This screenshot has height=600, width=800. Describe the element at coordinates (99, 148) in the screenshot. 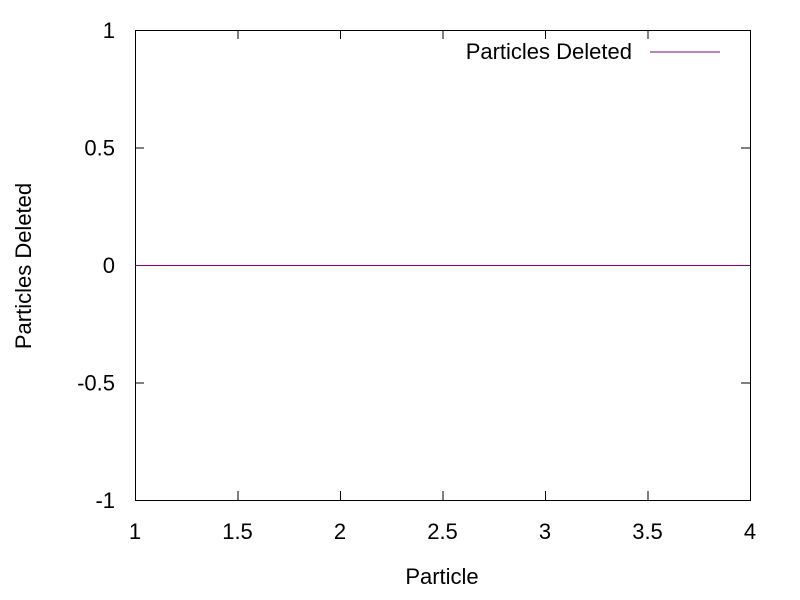

I see `y-tick-label: 0.5` at that location.